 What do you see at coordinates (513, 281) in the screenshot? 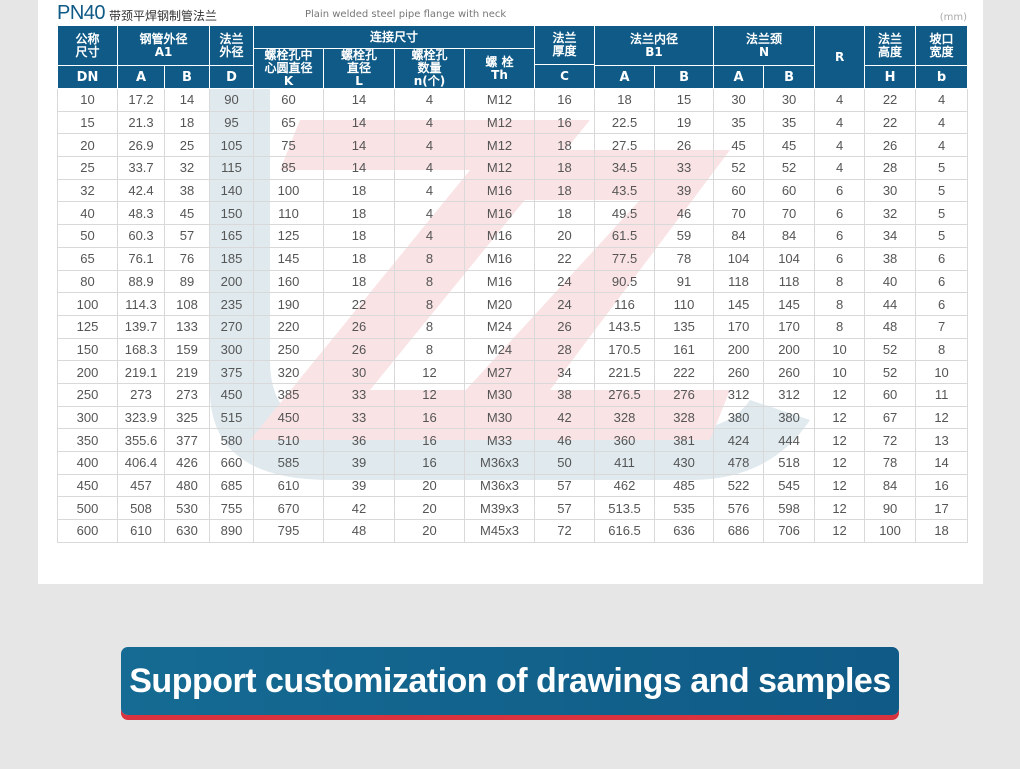
I see `table-row: 80 88.9 89 200 160 18 8 M16 24 90.5 91 118 118 8 40 6` at bounding box center [513, 281].